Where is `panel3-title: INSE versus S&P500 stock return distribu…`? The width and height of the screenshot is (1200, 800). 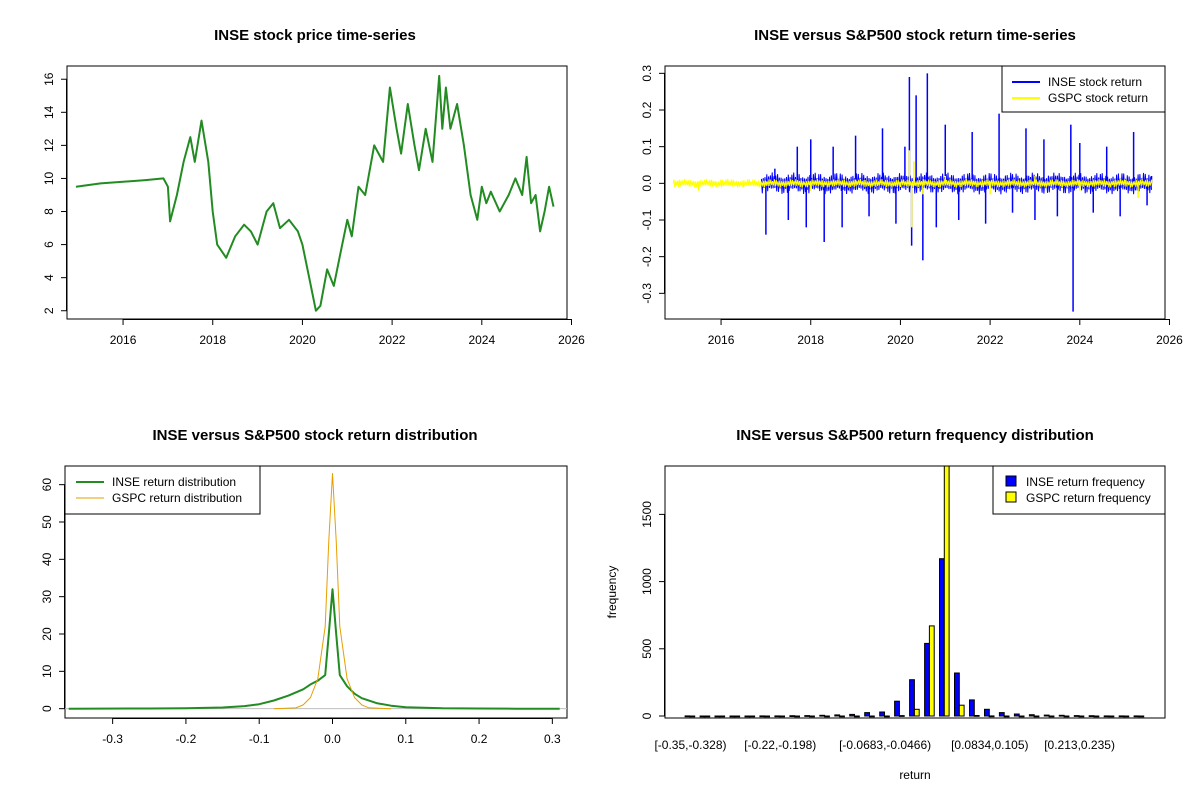
panel3-title: INSE versus S&P500 stock return distribu… is located at coordinates (314, 435).